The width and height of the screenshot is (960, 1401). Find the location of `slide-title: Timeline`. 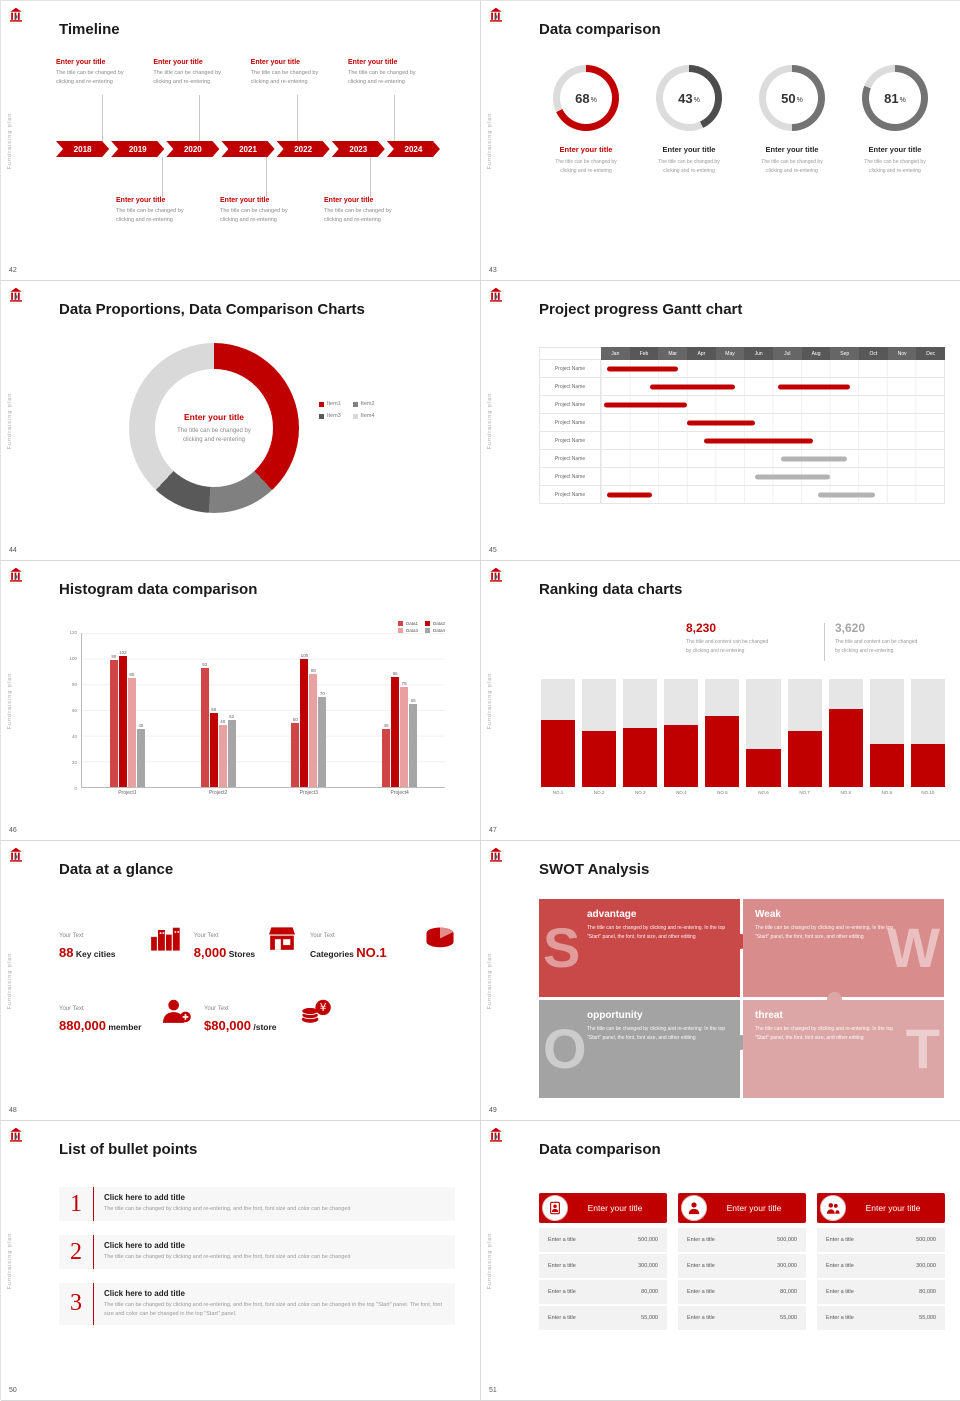

slide-title: Timeline is located at coordinates (89, 29).